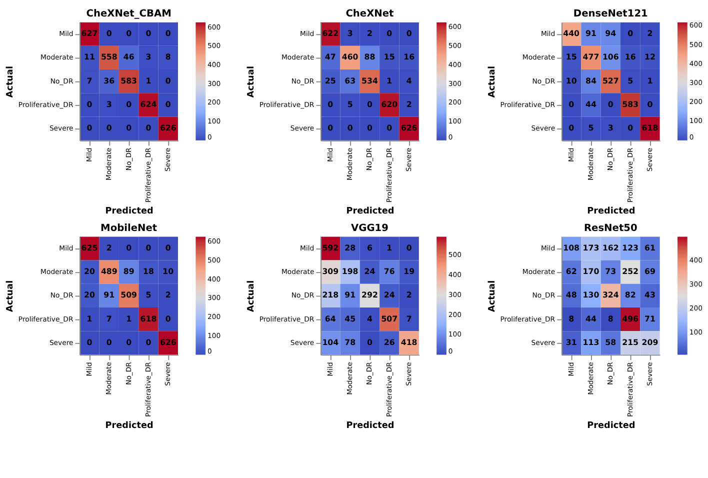 This screenshot has width=708, height=478. What do you see at coordinates (149, 104) in the screenshot?
I see `data-label: 624` at bounding box center [149, 104].